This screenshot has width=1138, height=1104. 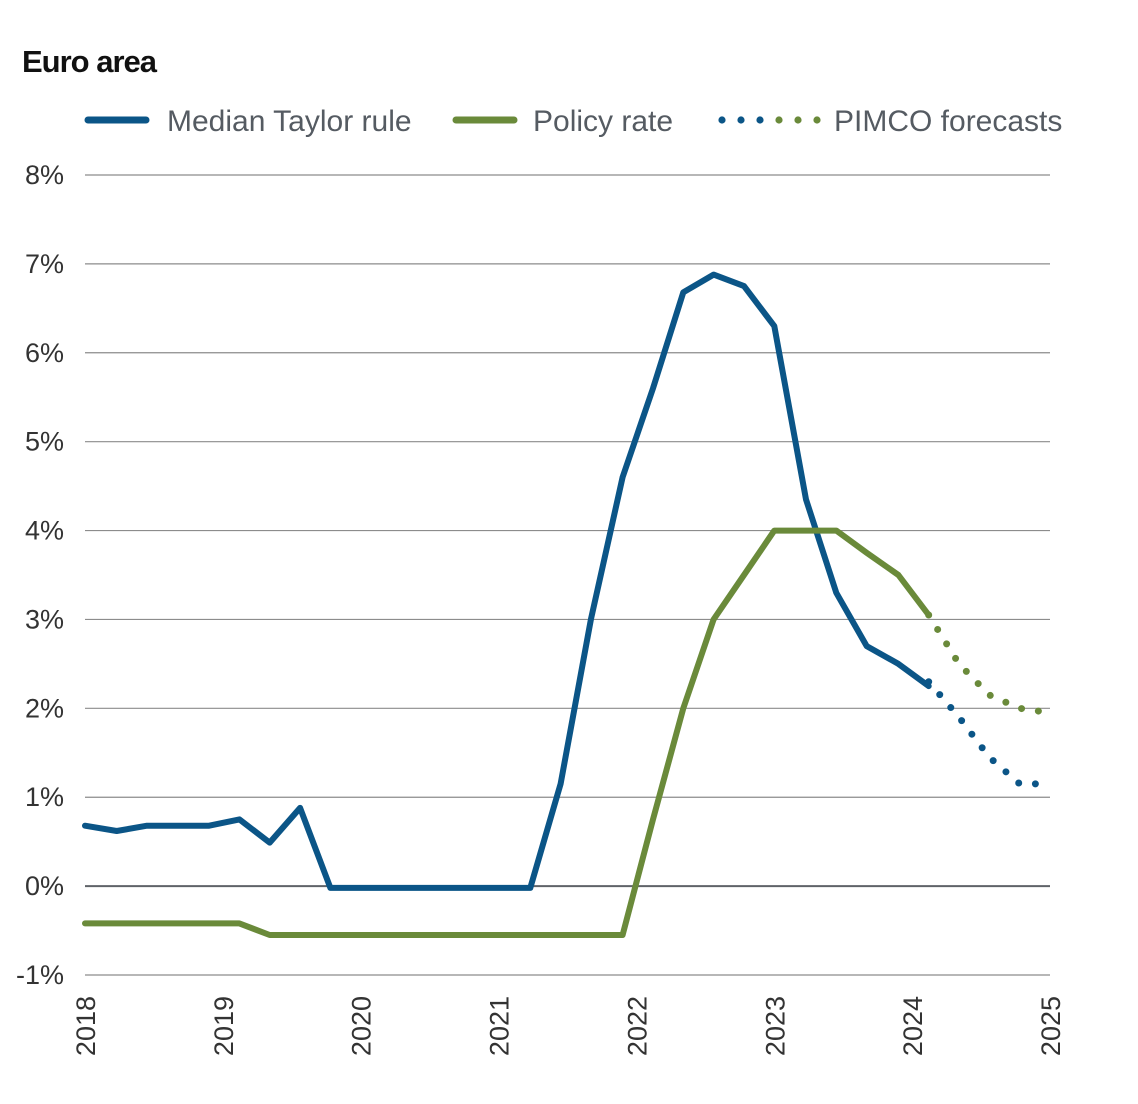 What do you see at coordinates (289, 121) in the screenshot?
I see `legend-label-median-taylor-rule: Median Taylor rule` at bounding box center [289, 121].